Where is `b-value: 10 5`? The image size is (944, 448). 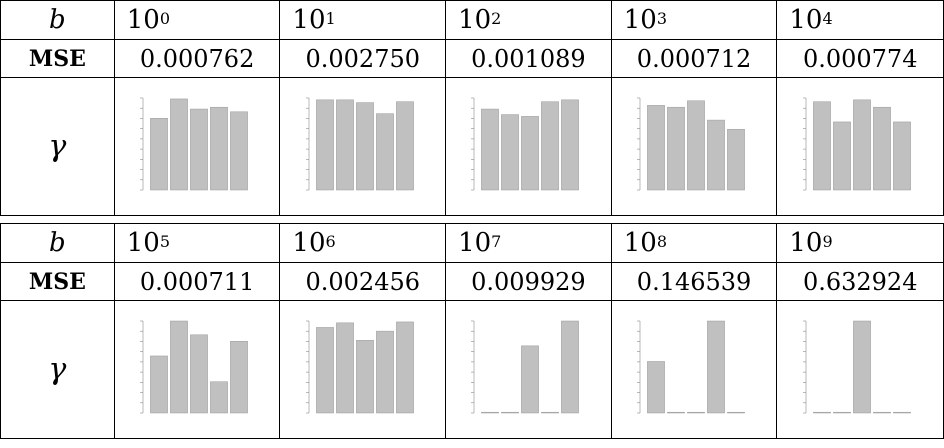
b-value: 10 5 is located at coordinates (196, 243).